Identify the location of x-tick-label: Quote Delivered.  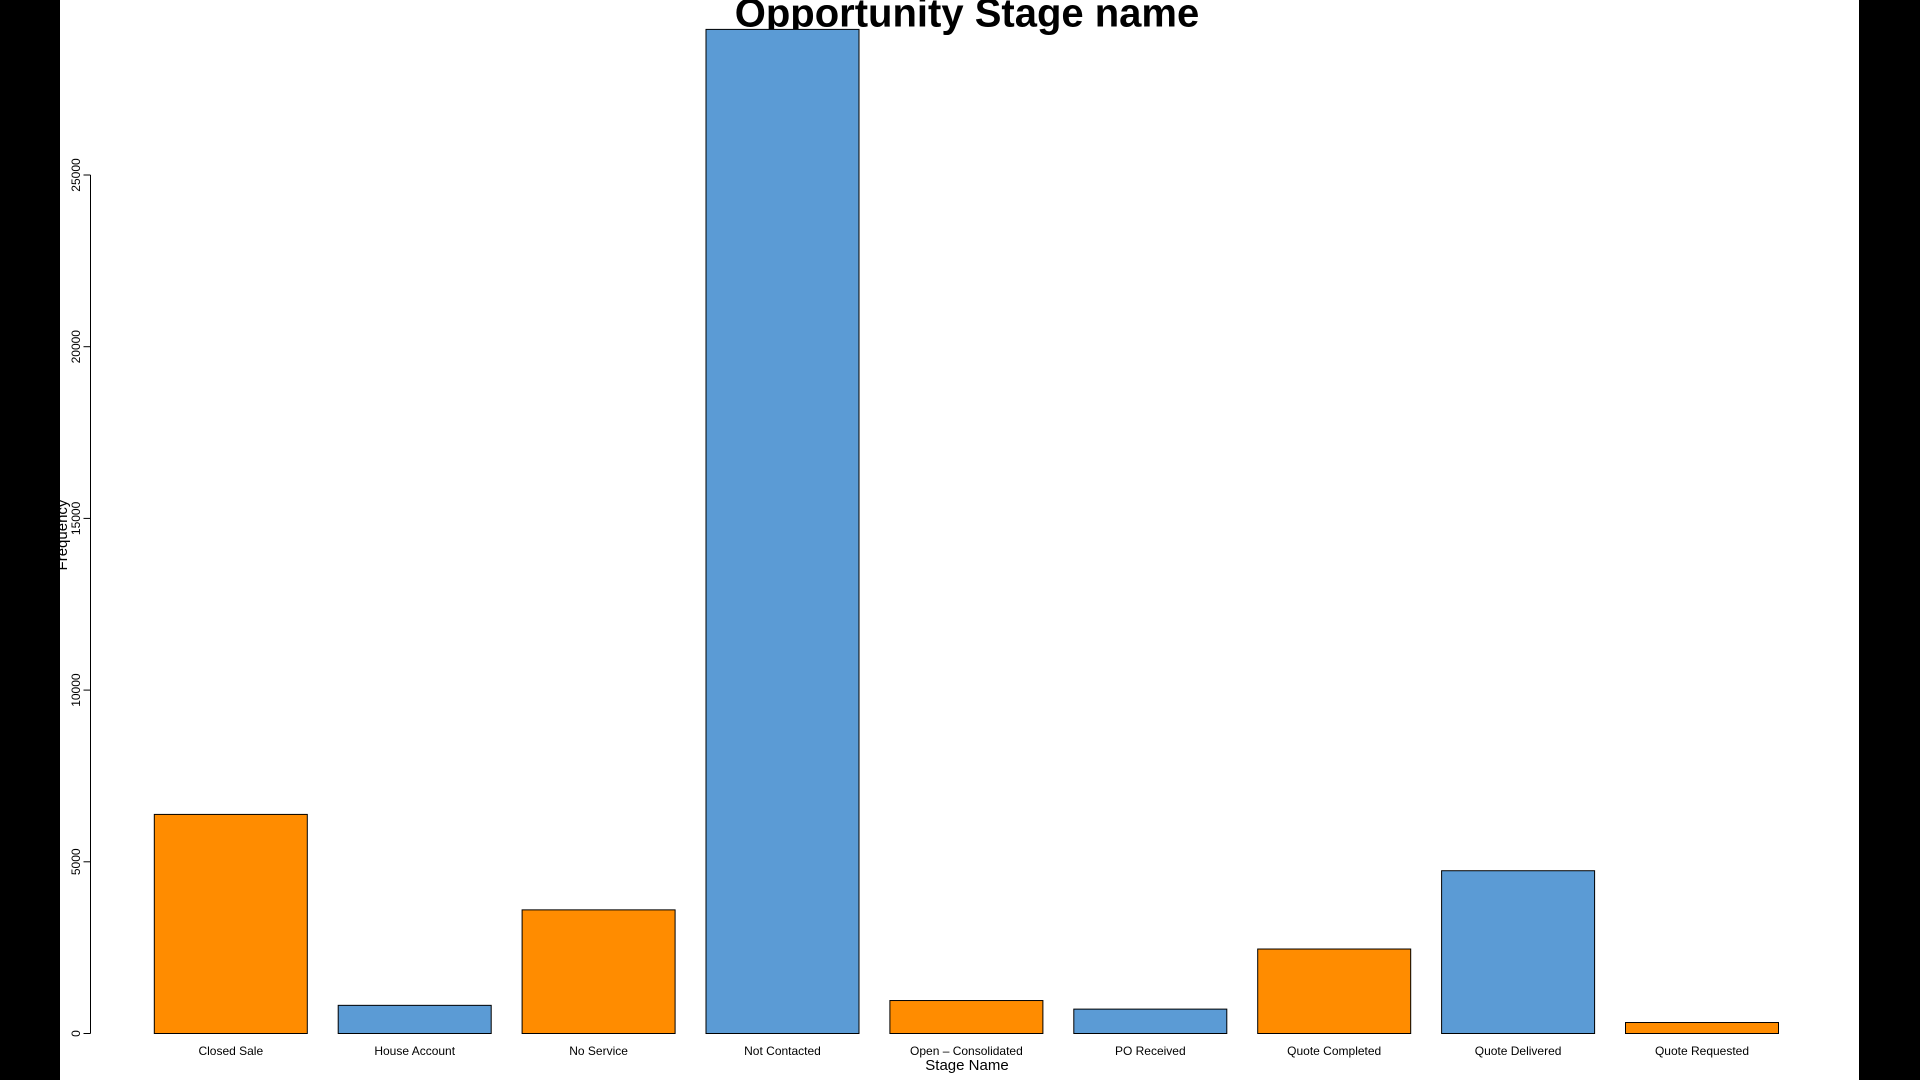
(1518, 1051).